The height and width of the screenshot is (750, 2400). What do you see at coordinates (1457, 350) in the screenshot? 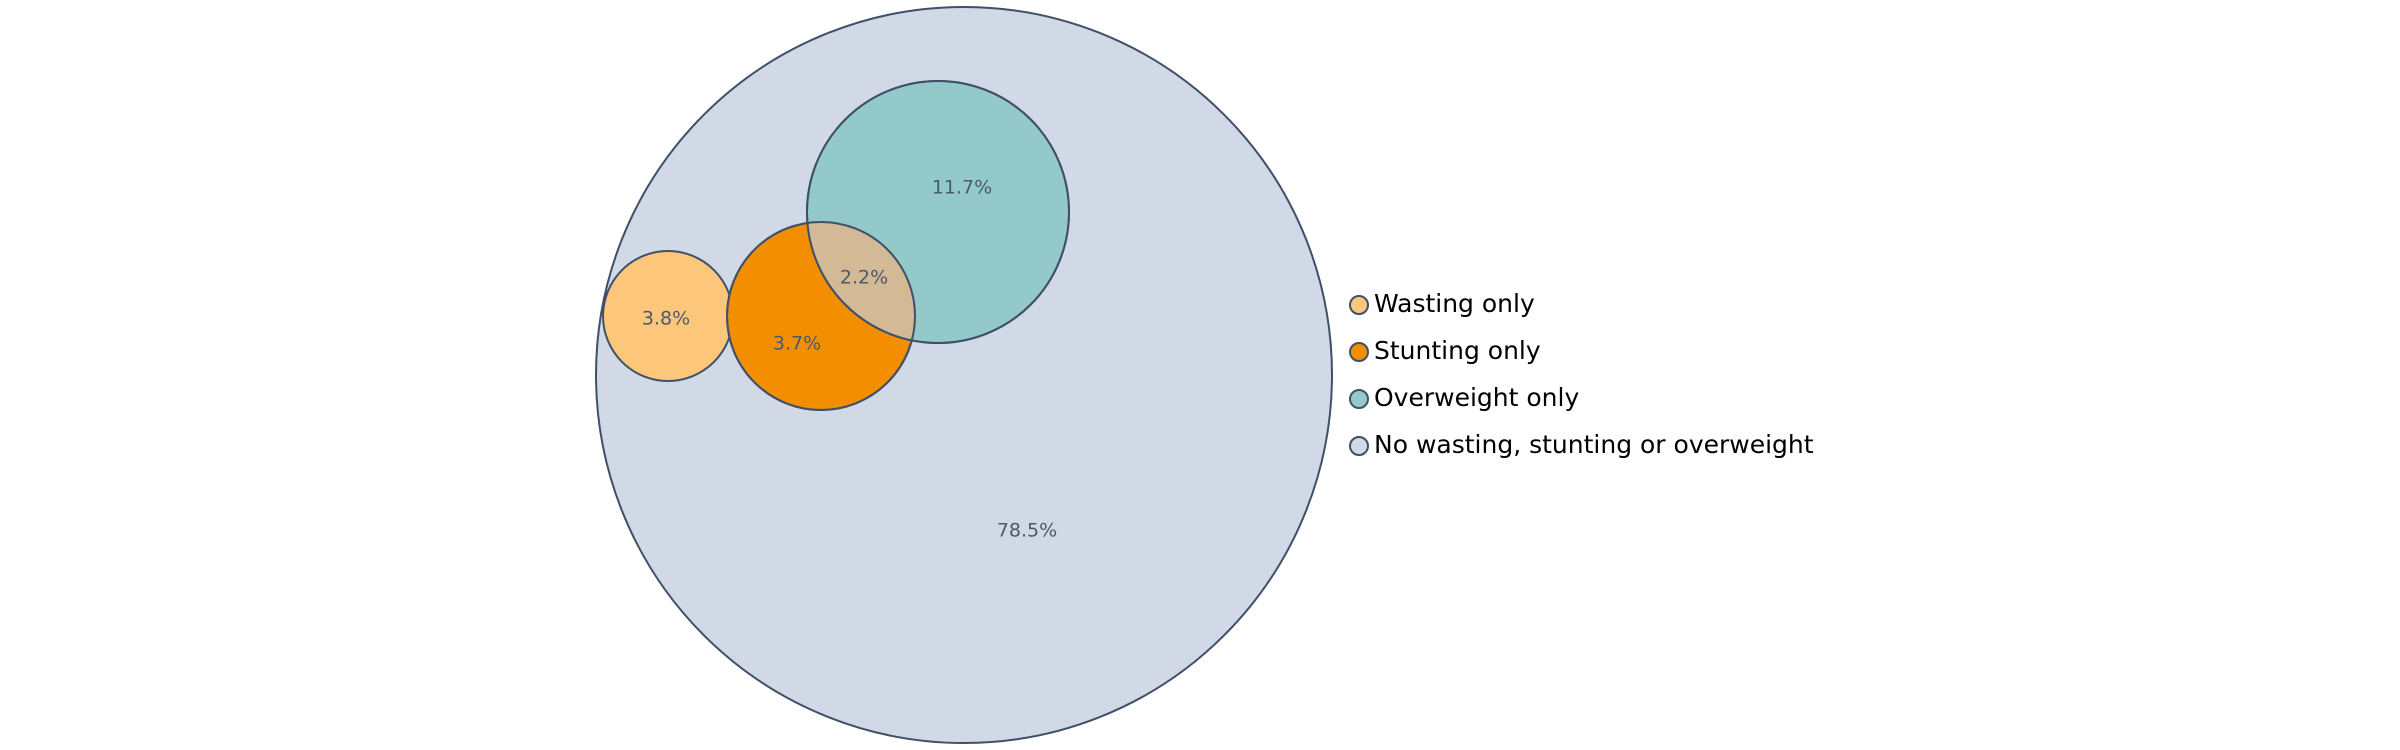
I see `legend-label: Stunting only` at bounding box center [1457, 350].